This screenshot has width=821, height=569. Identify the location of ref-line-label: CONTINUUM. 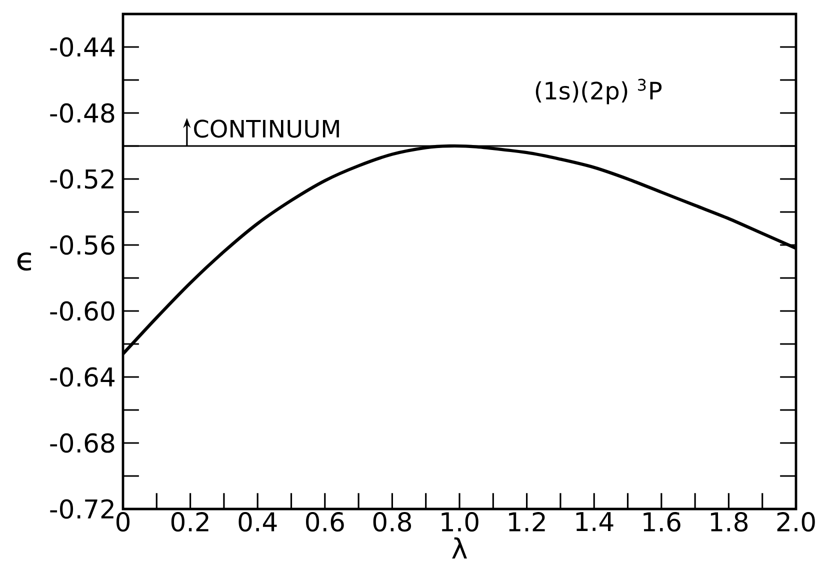
(266, 129).